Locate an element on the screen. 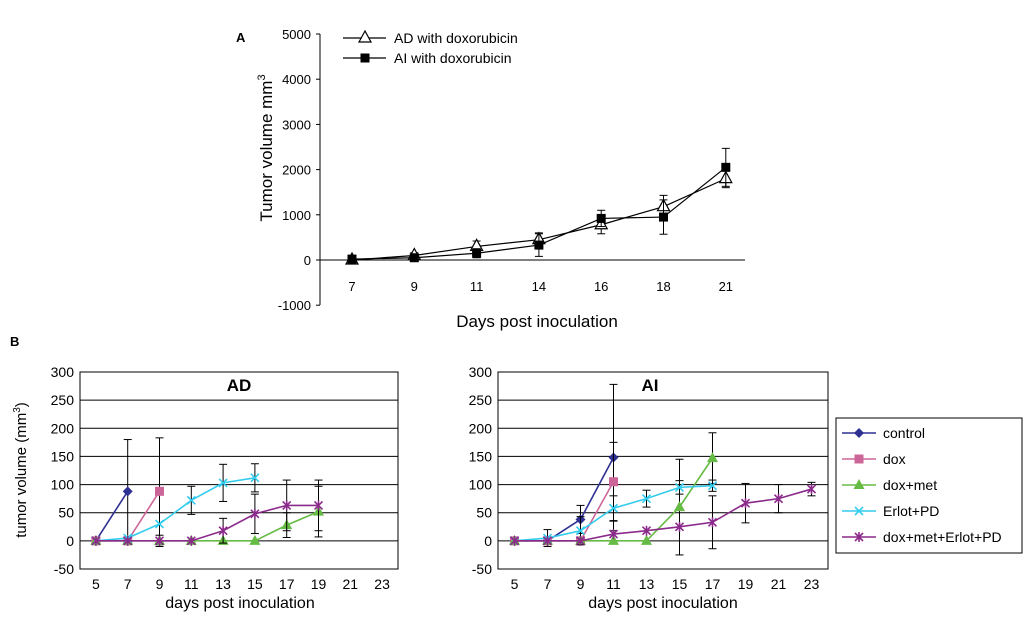 The height and width of the screenshot is (631, 1028). panel-a-x-axis-title: Days post inoculation is located at coordinates (537, 321).